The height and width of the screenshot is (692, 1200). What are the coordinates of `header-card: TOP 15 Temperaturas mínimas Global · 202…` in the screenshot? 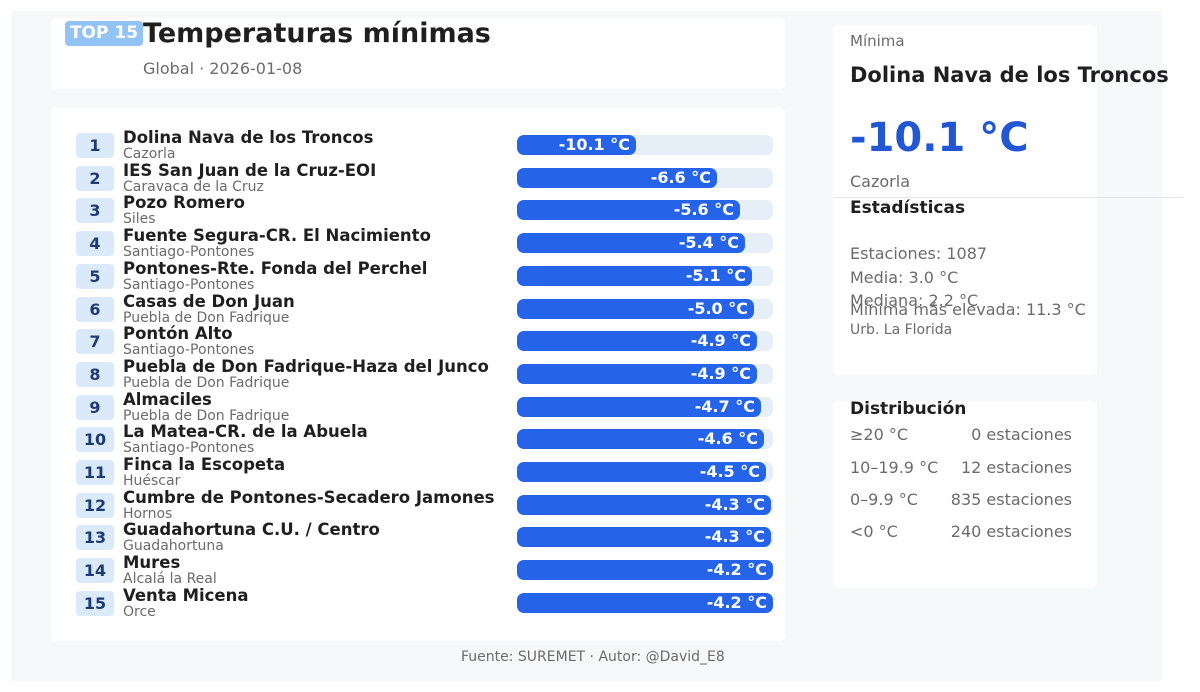 It's located at (418, 53).